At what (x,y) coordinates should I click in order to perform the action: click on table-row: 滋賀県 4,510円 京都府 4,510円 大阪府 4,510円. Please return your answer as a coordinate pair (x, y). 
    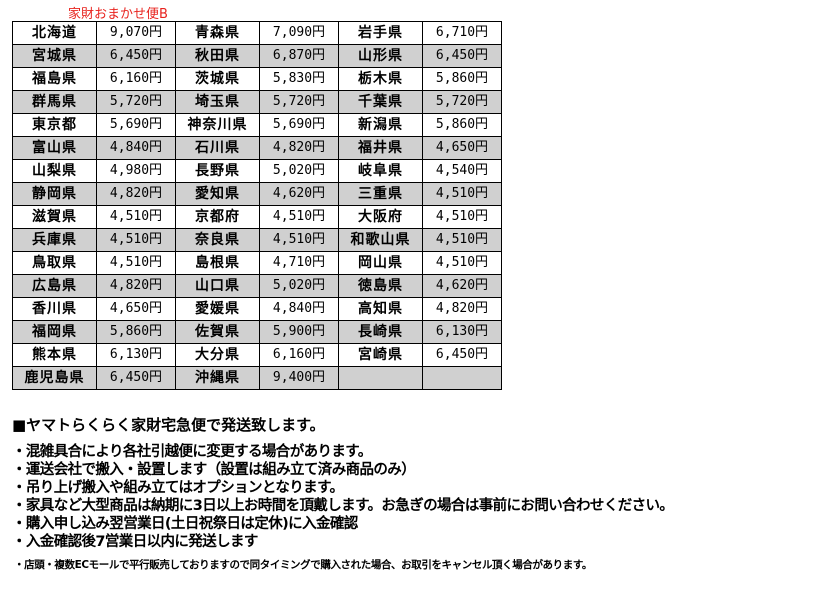
    Looking at the image, I should click on (257, 217).